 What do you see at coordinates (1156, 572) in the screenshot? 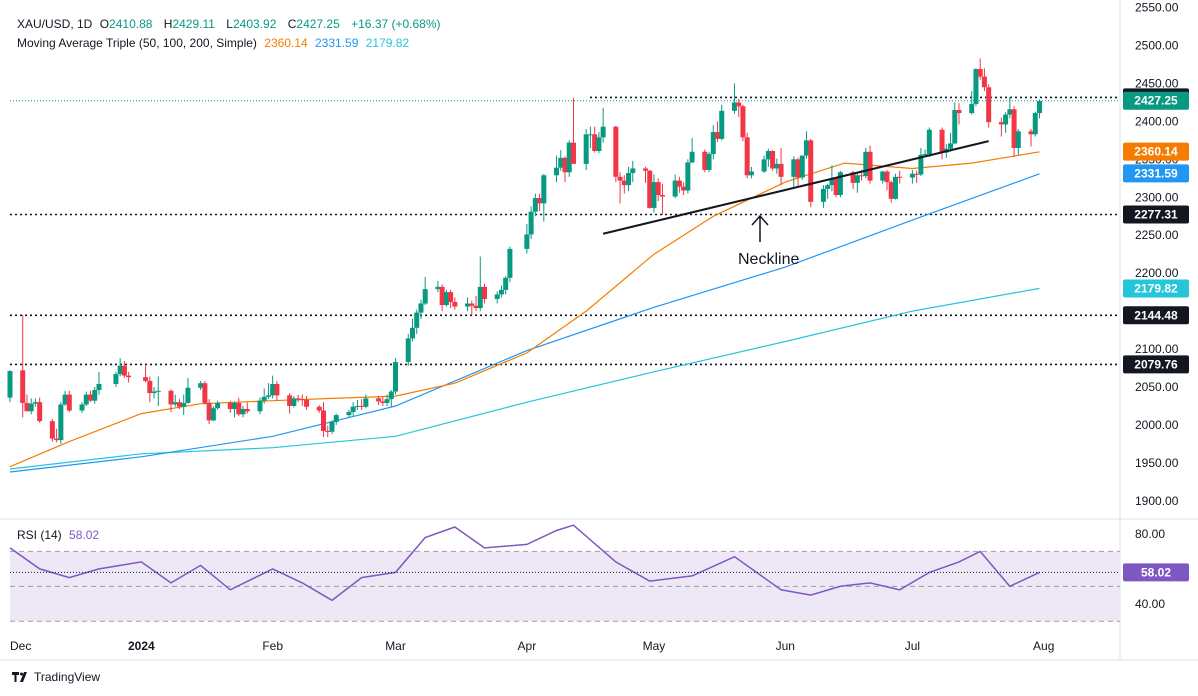
I see `rsi-value-tag: 58.02` at bounding box center [1156, 572].